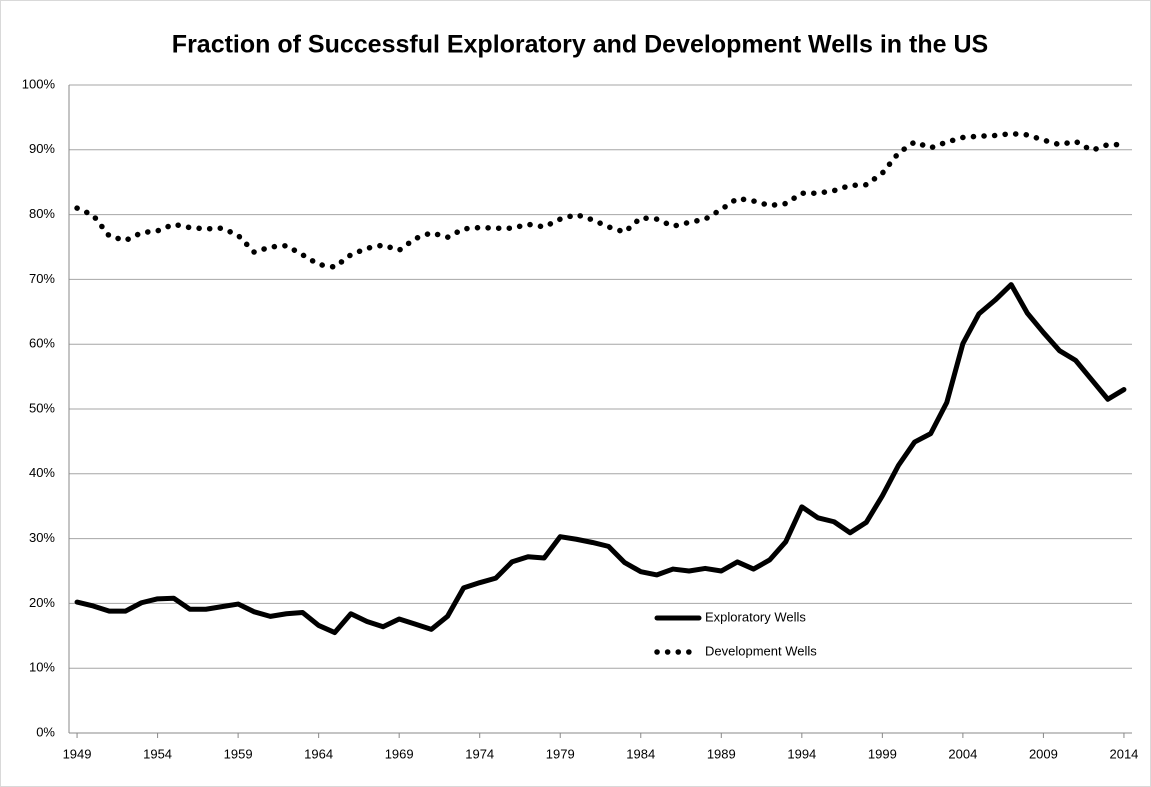 The height and width of the screenshot is (787, 1151). What do you see at coordinates (42, 602) in the screenshot?
I see `y-tick-label: 20%` at bounding box center [42, 602].